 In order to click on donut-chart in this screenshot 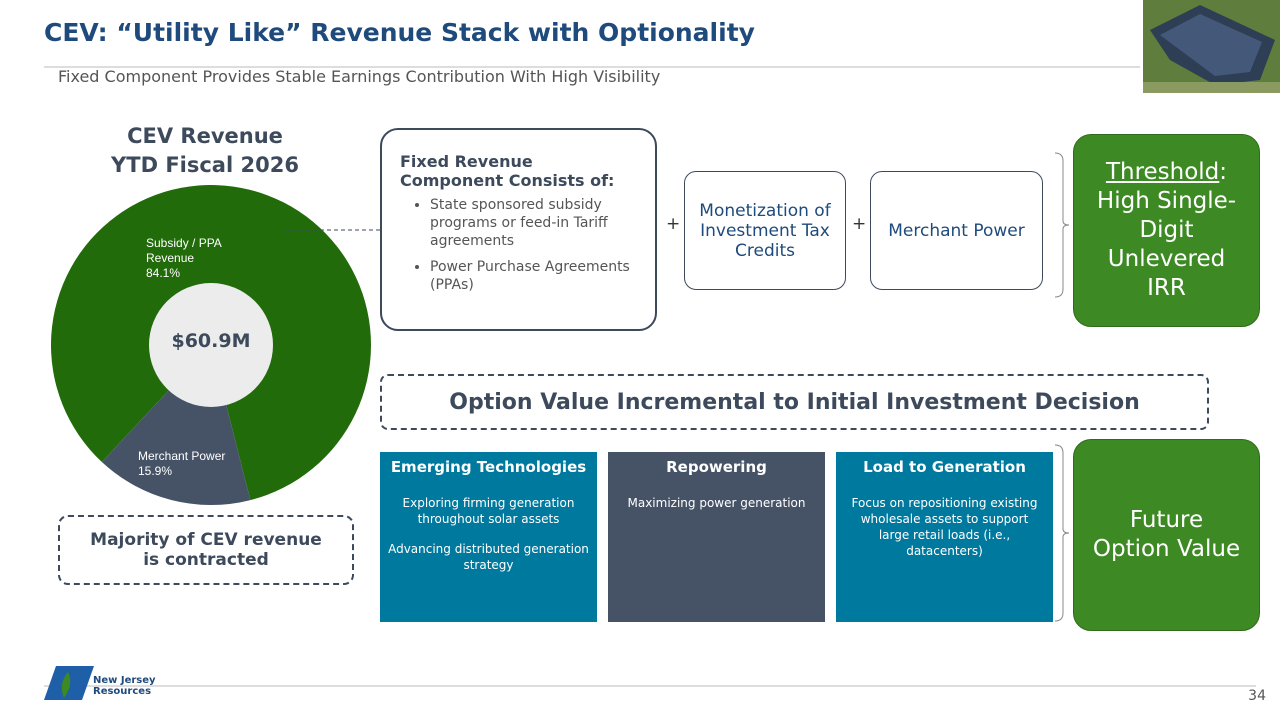, I will do `click(211, 345)`.